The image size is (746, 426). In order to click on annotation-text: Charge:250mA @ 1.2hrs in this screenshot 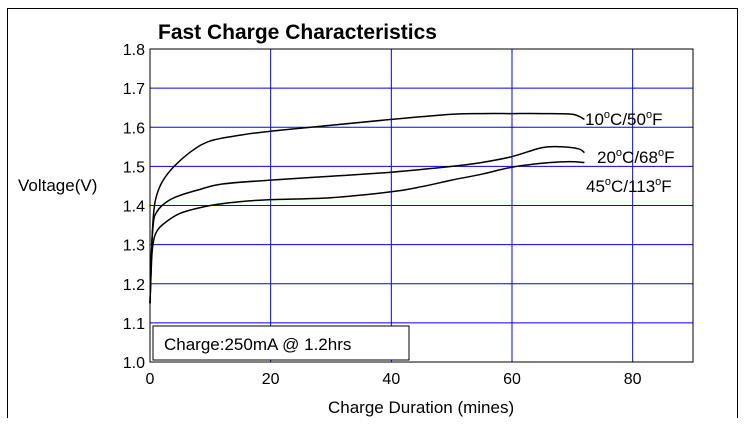, I will do `click(257, 344)`.